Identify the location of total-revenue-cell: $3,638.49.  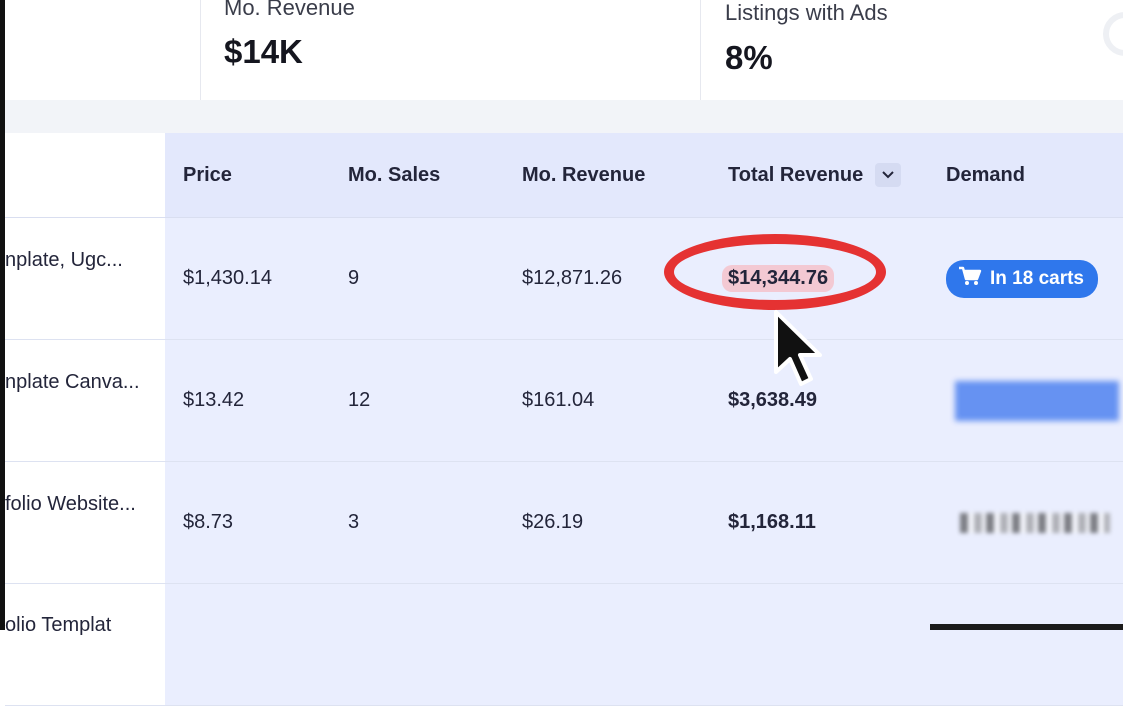
(772, 400).